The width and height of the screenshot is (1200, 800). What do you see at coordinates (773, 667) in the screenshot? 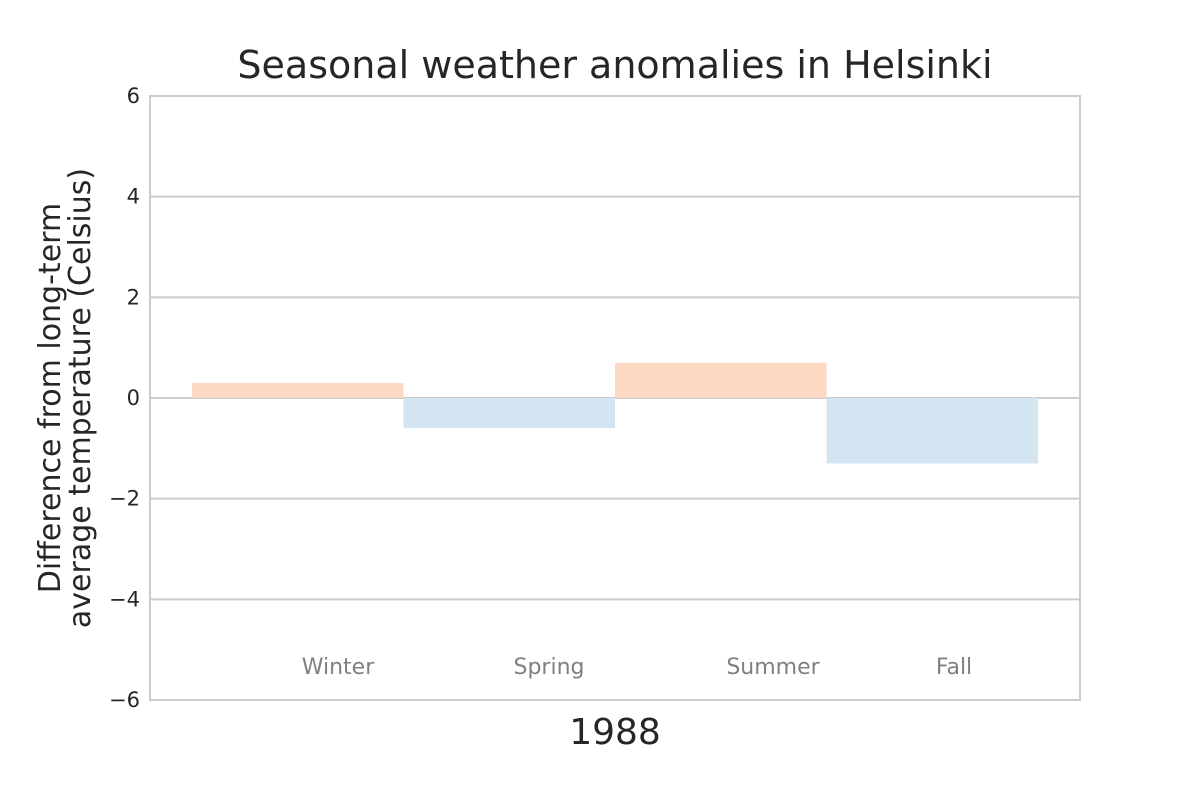
I see `season-label-summer: Summer` at bounding box center [773, 667].